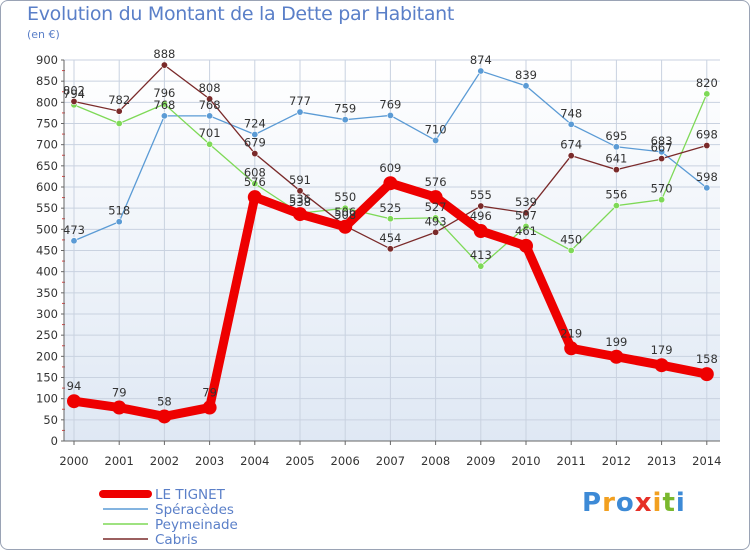  What do you see at coordinates (47, 102) in the screenshot?
I see `y-tick-label: 800` at bounding box center [47, 102].